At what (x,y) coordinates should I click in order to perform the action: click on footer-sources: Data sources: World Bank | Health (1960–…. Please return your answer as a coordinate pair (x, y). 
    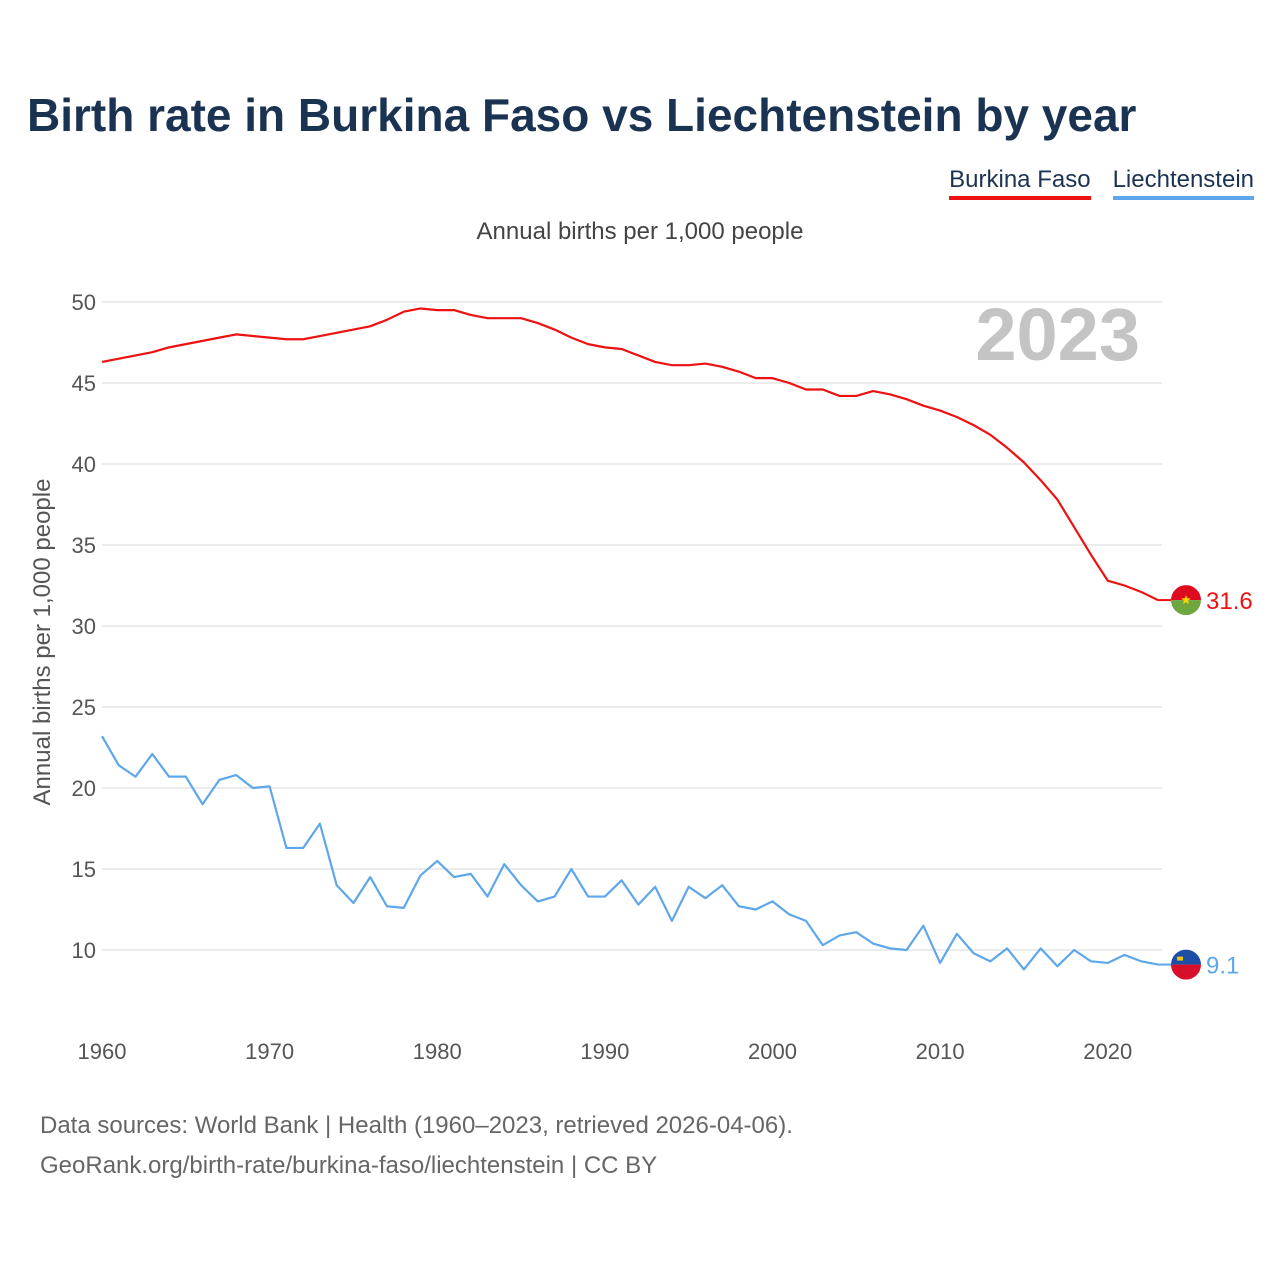
    Looking at the image, I should click on (416, 1125).